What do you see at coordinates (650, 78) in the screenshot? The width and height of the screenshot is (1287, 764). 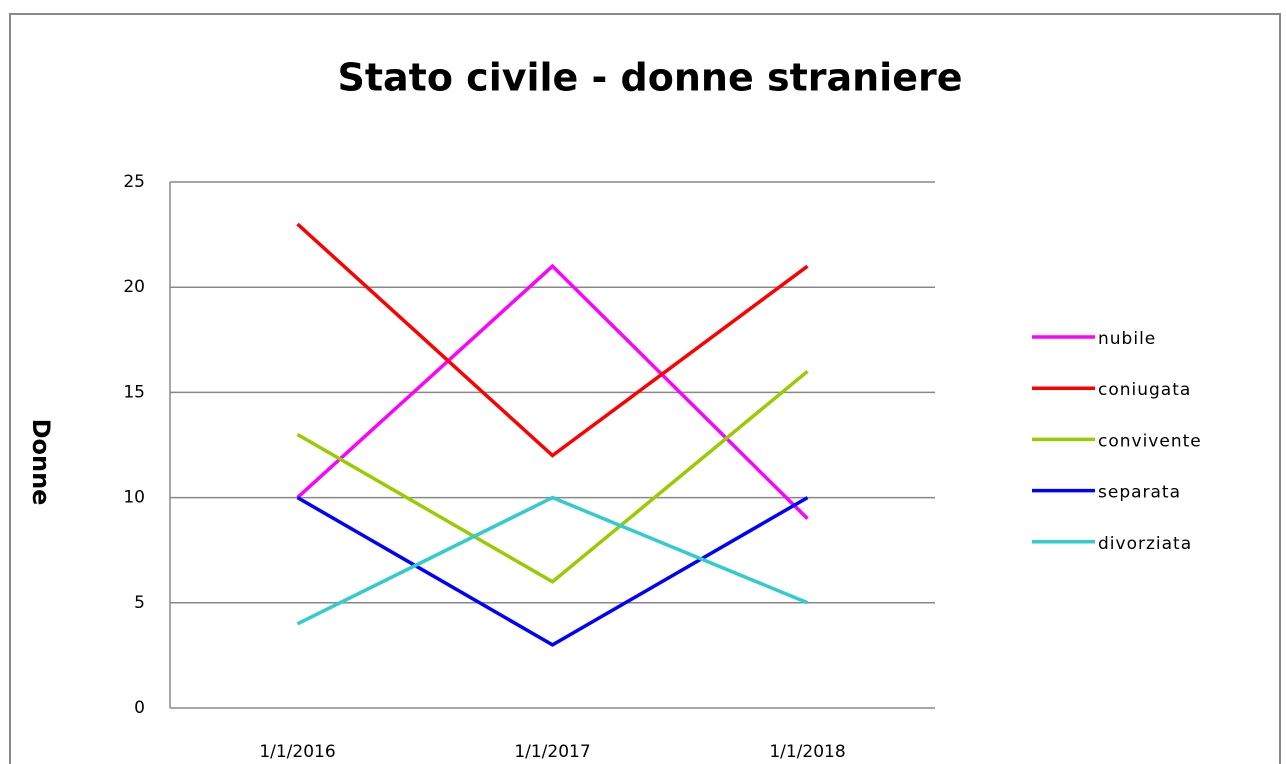 I see `chart-title: Stato civile - donne straniere` at bounding box center [650, 78].